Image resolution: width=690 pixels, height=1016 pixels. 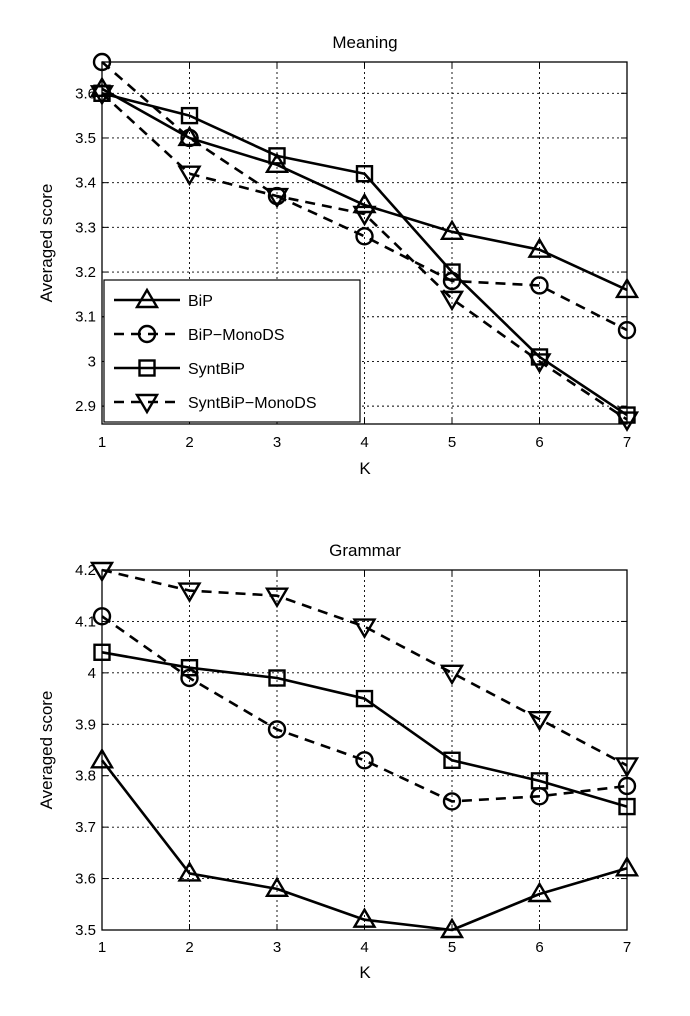 What do you see at coordinates (85, 724) in the screenshot?
I see `y-tick-label: 3.9` at bounding box center [85, 724].